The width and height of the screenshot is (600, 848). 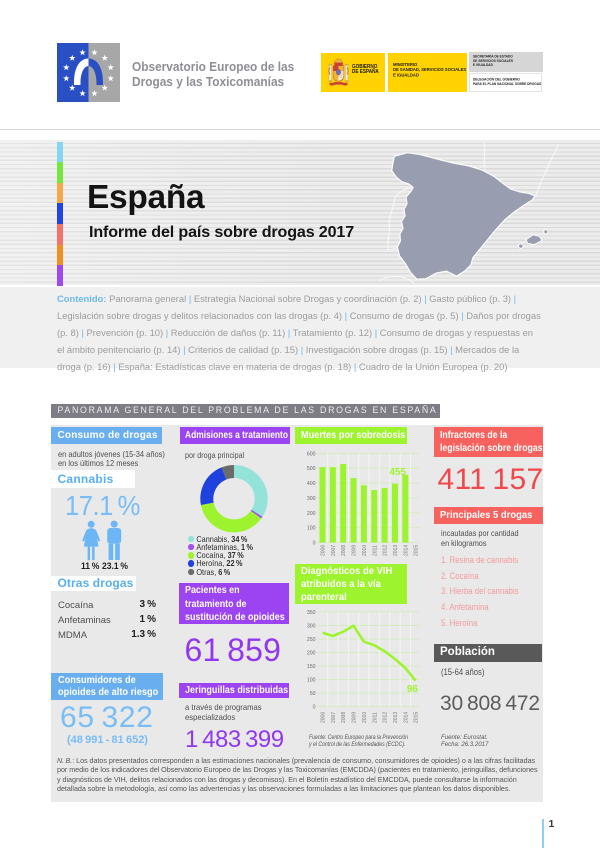 What do you see at coordinates (311, 469) in the screenshot?
I see `svg-text: 500` at bounding box center [311, 469].